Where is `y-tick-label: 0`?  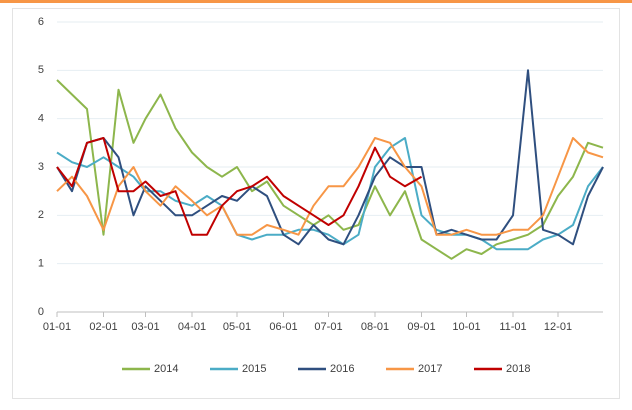
y-tick-label: 0 is located at coordinates (41, 312).